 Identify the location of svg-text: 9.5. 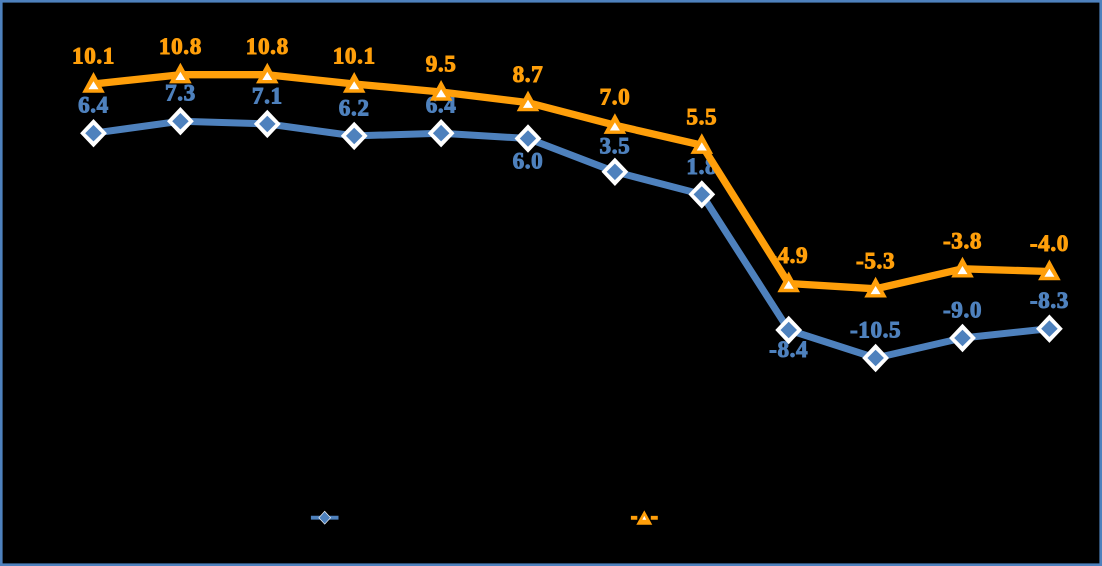
(441, 65).